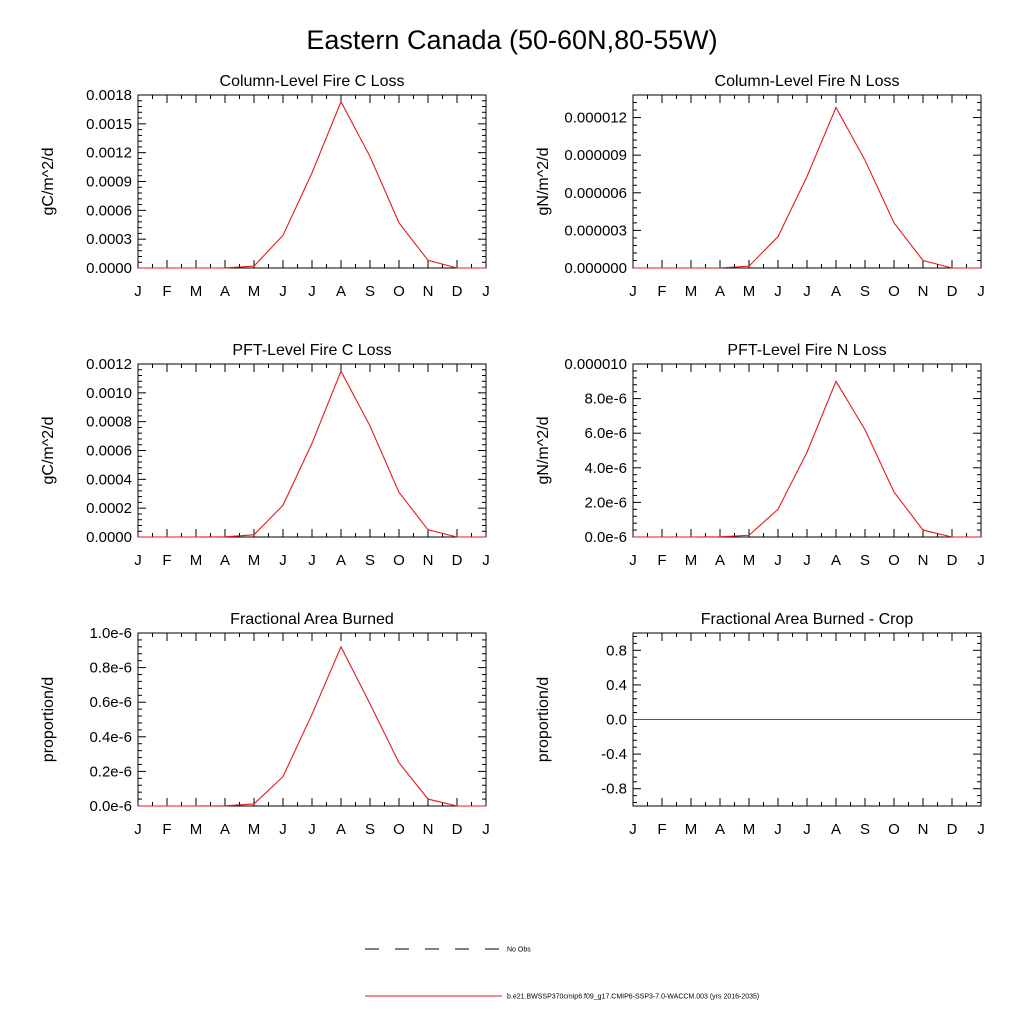 This screenshot has height=1024, width=1024. Describe the element at coordinates (807, 619) in the screenshot. I see `panel-title: Fractional Area Burned - Crop` at that location.